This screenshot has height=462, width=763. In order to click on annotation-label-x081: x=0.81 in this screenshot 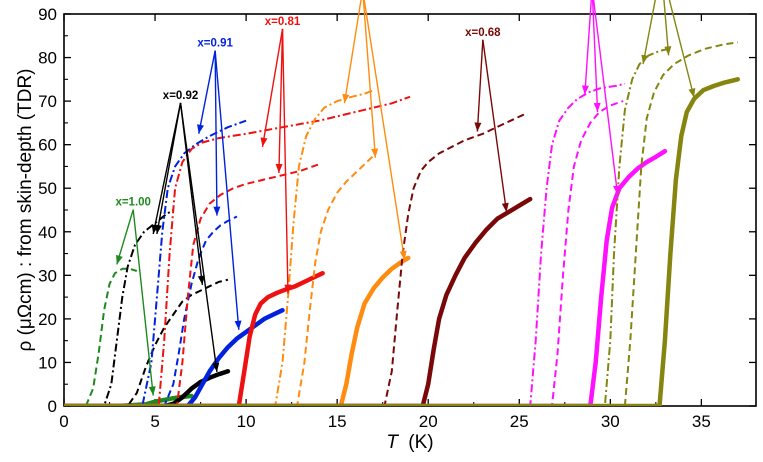, I will do `click(283, 22)`.